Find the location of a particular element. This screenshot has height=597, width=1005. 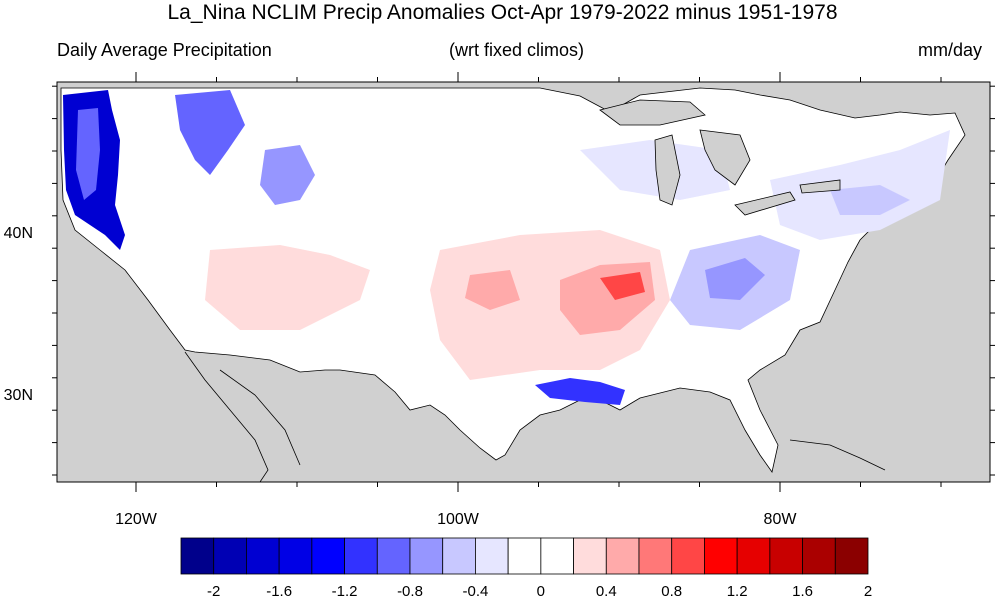

upper-midwest-anomaly is located at coordinates (655, 170).